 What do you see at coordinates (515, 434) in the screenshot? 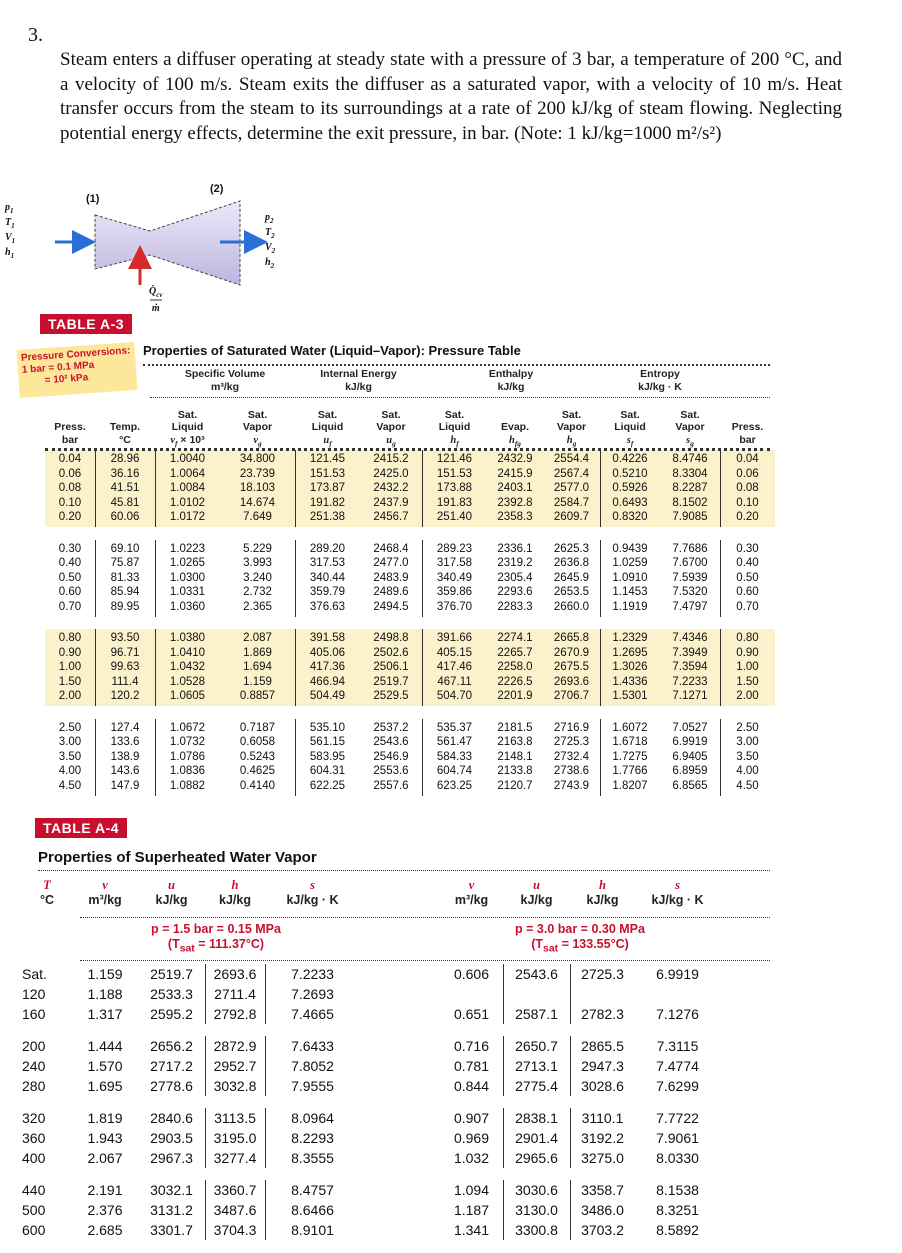
I see `column-header: Evap. hfg` at bounding box center [515, 434].